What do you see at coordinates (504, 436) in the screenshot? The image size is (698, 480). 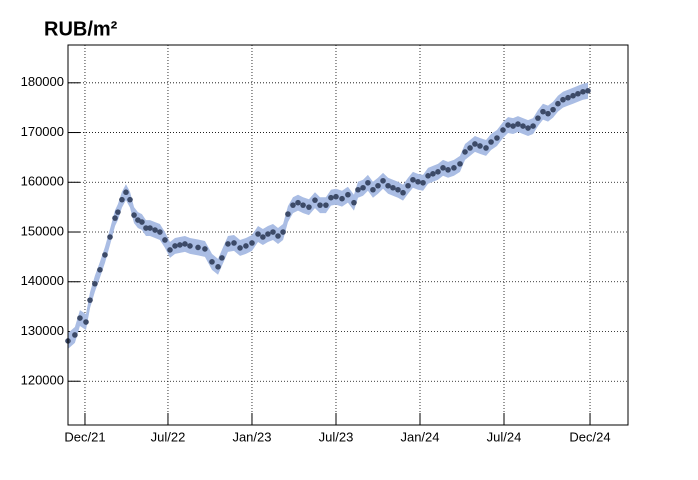 I see `x-tick-label: Jul/24` at bounding box center [504, 436].